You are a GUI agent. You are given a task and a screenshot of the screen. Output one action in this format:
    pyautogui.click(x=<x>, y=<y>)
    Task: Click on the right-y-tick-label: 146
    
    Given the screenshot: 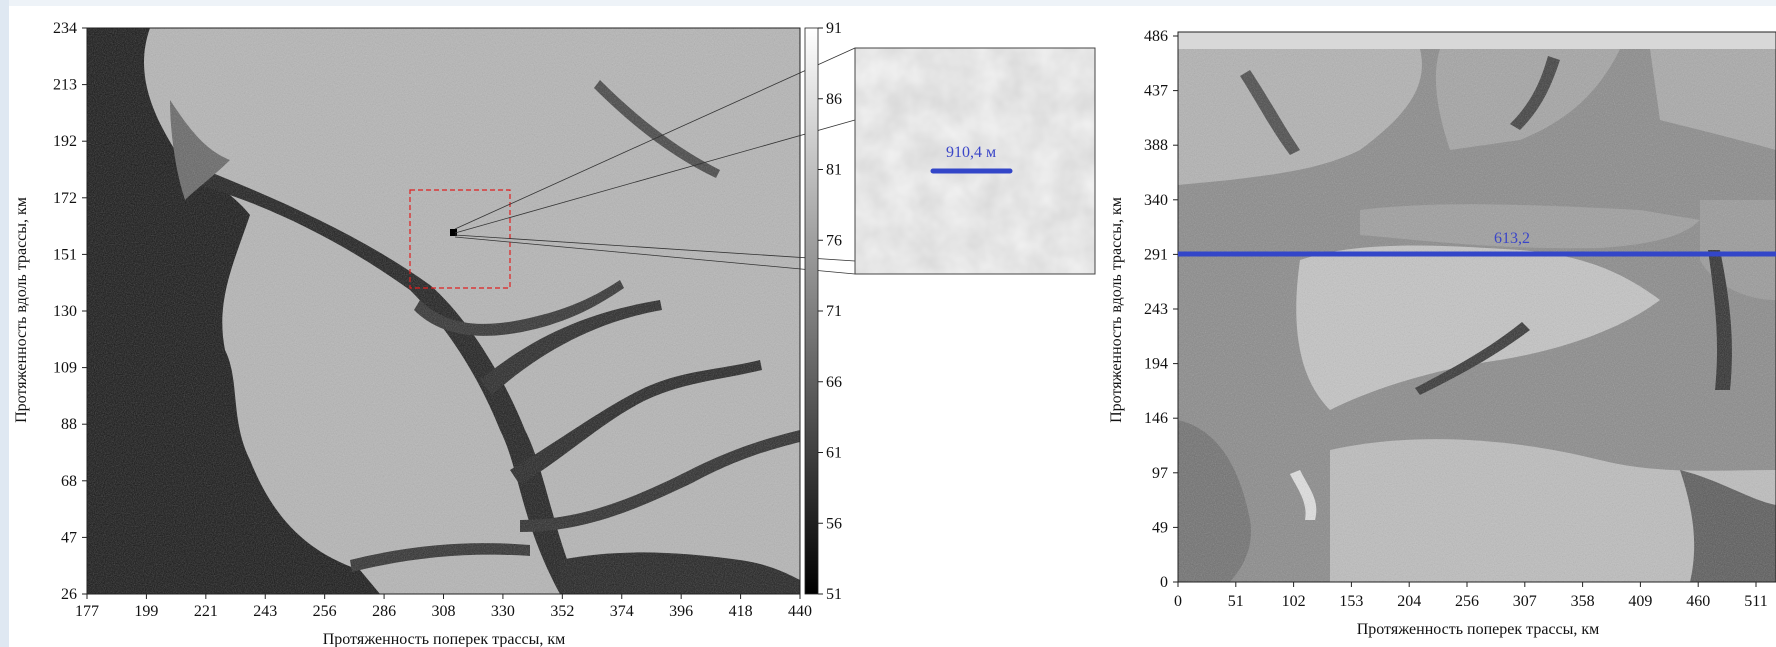 What is the action you would take?
    pyautogui.click(x=1156, y=418)
    